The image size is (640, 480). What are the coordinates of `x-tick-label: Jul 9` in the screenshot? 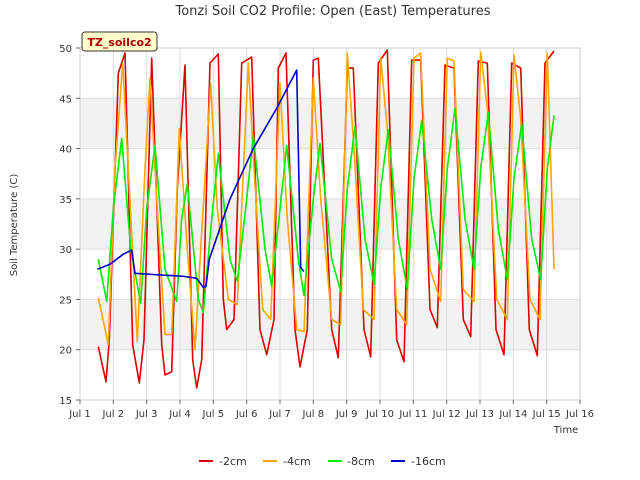 It's located at (346, 414).